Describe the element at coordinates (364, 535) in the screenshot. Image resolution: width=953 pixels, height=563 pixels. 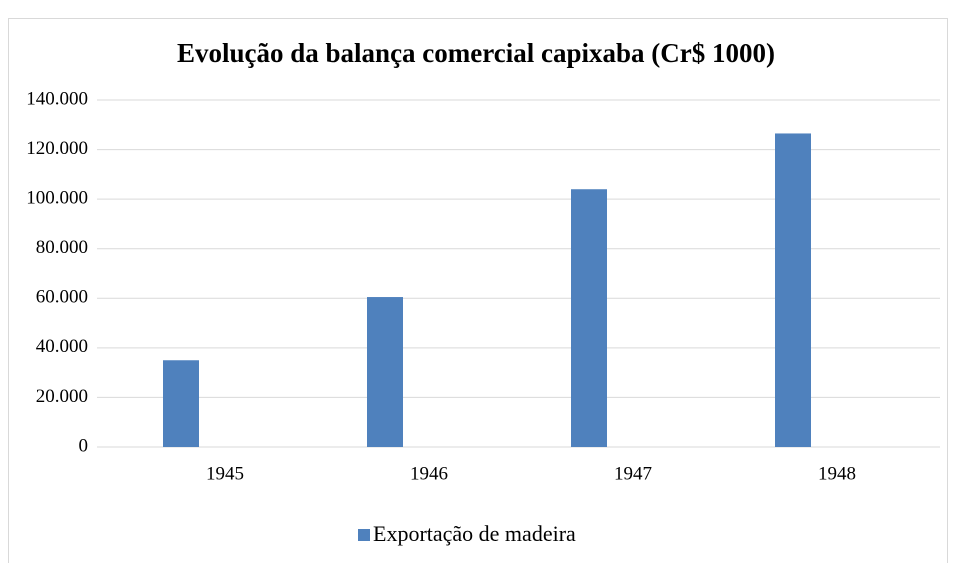
I see `legend-swatch` at that location.